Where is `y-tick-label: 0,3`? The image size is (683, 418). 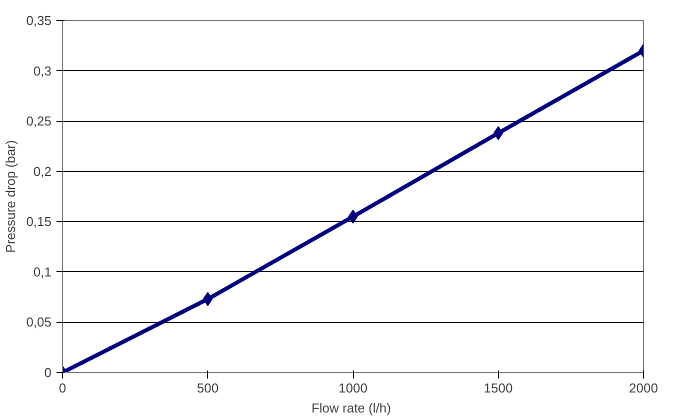 y-tick-label: 0,3 is located at coordinates (42, 70).